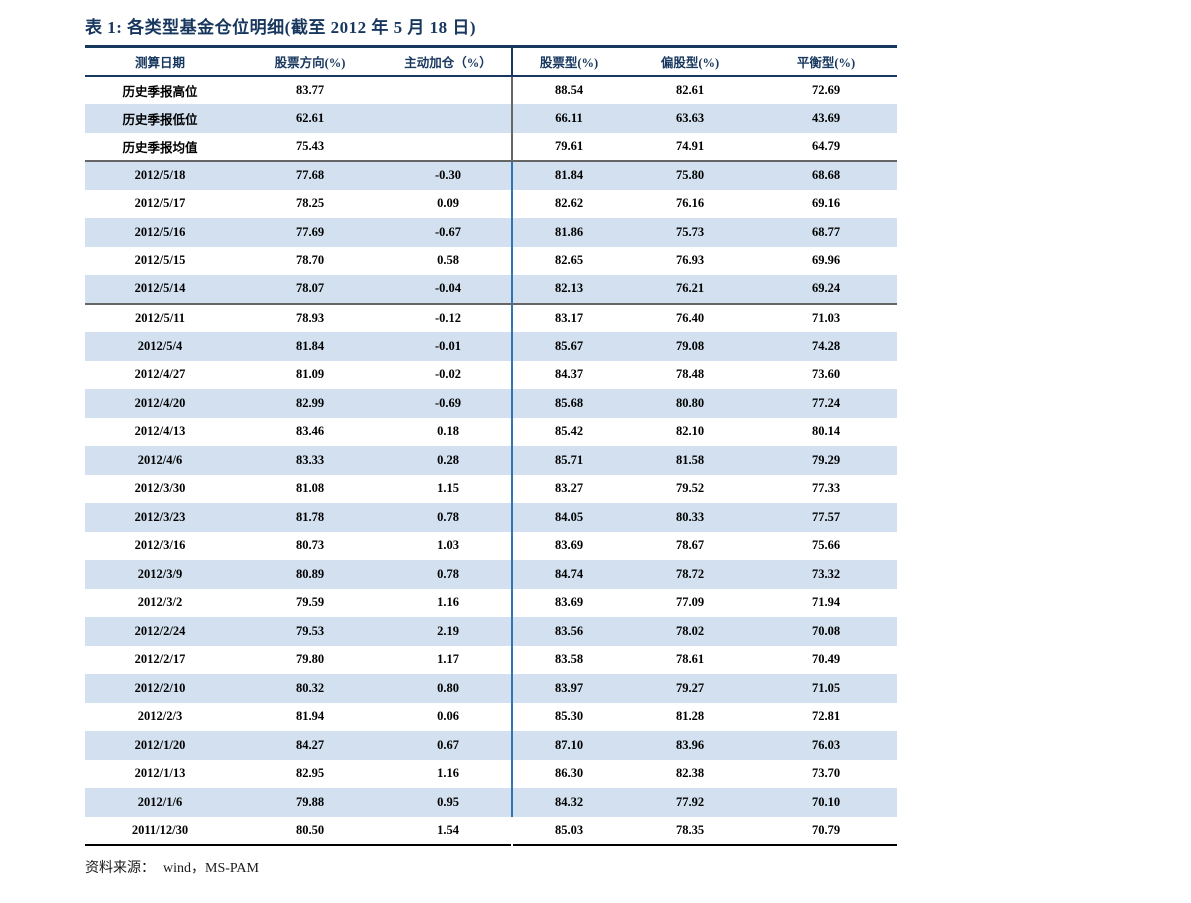  What do you see at coordinates (826, 147) in the screenshot?
I see `cell-value: 64.79` at bounding box center [826, 147].